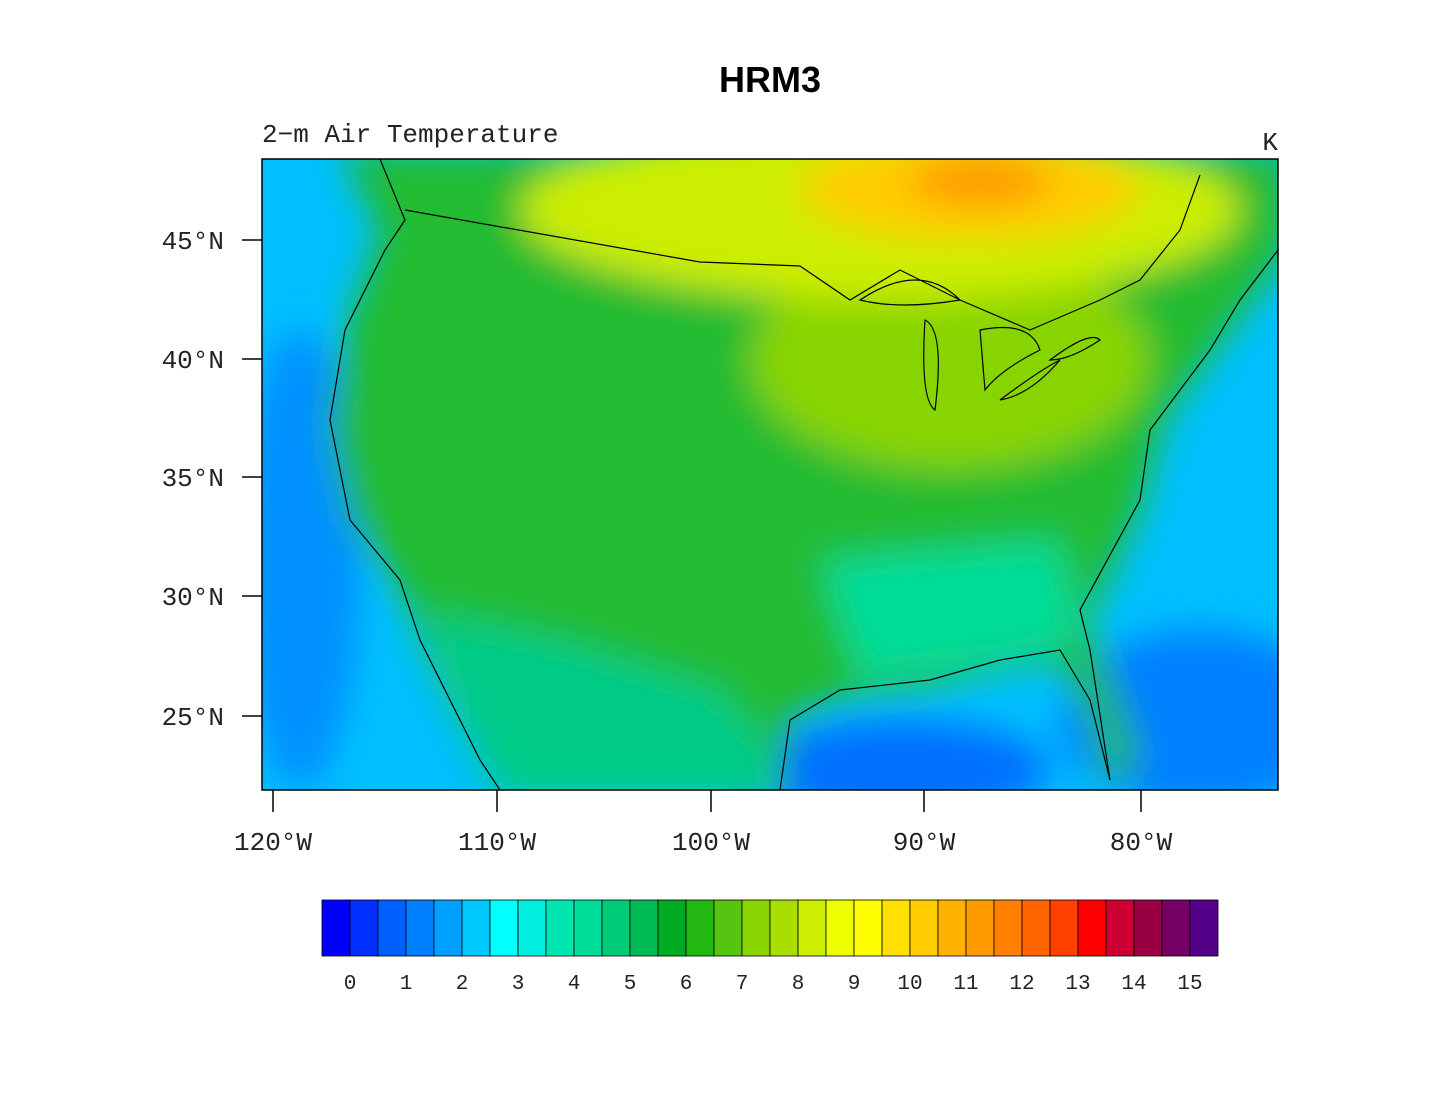 This screenshot has height=1105, width=1430. Describe the element at coordinates (193, 598) in the screenshot. I see `lat-label: 30°N` at that location.